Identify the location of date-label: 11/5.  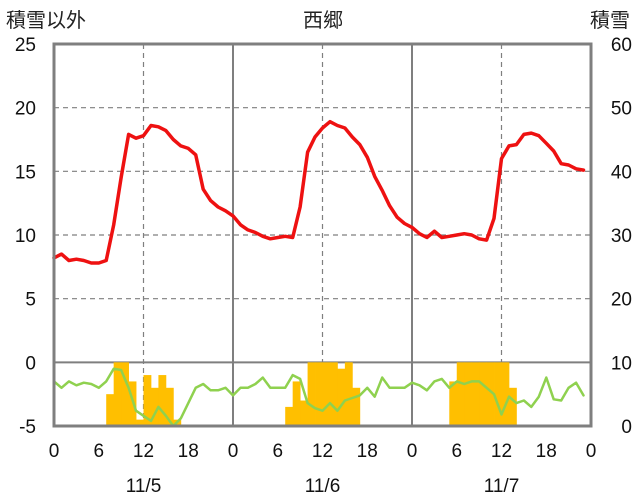
(144, 486).